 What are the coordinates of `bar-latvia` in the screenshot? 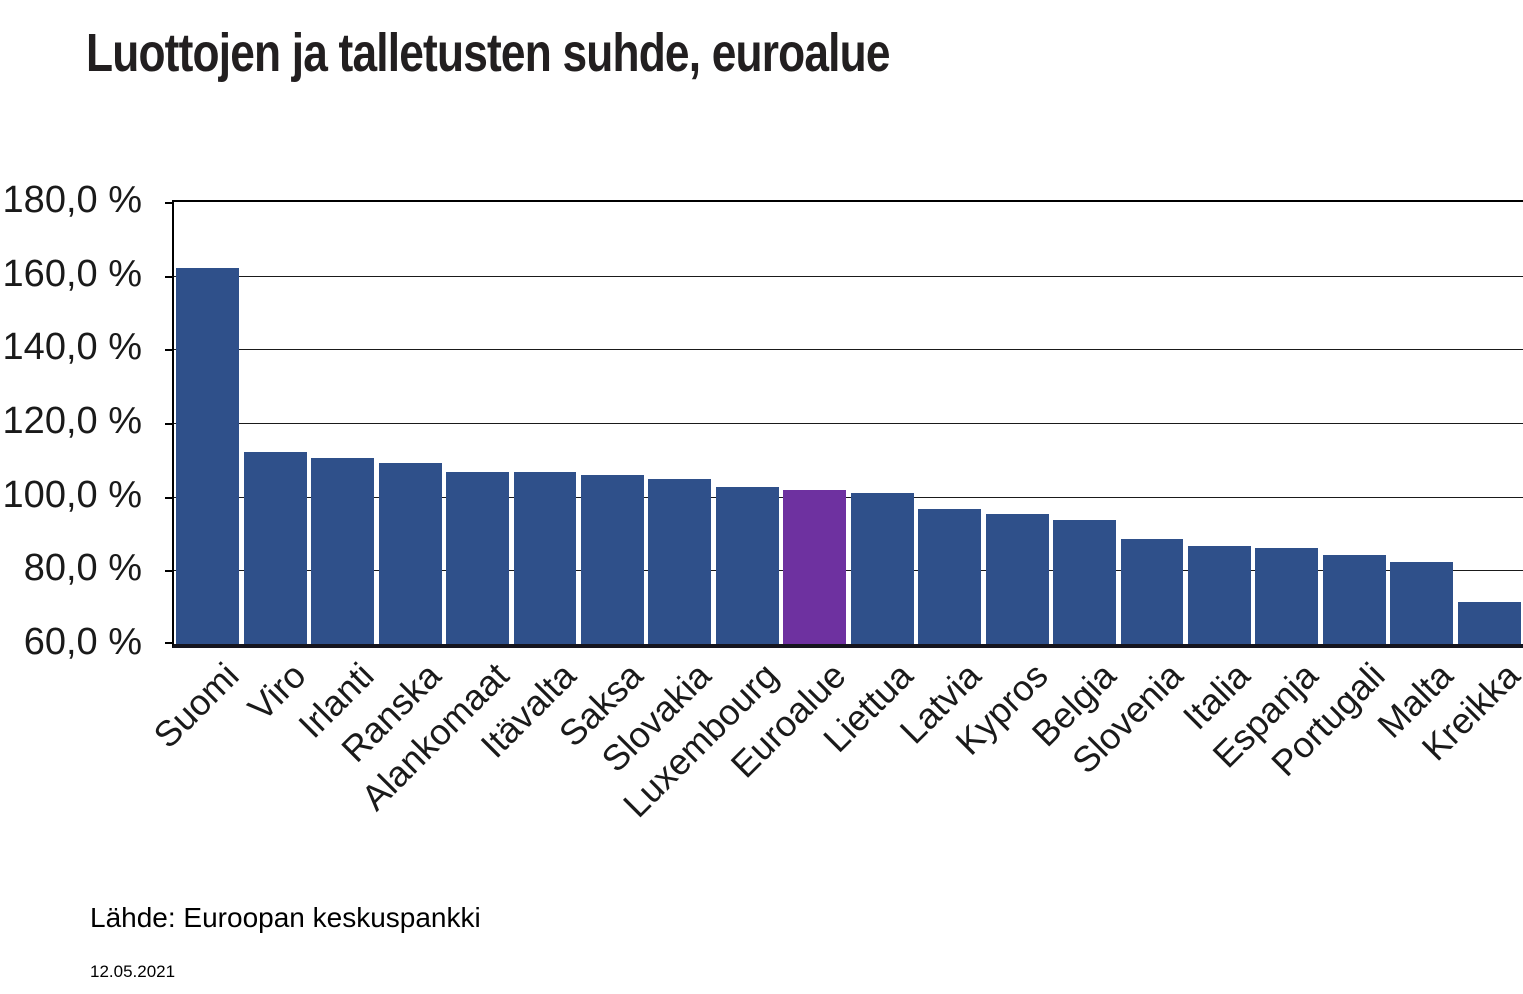 It's located at (950, 576).